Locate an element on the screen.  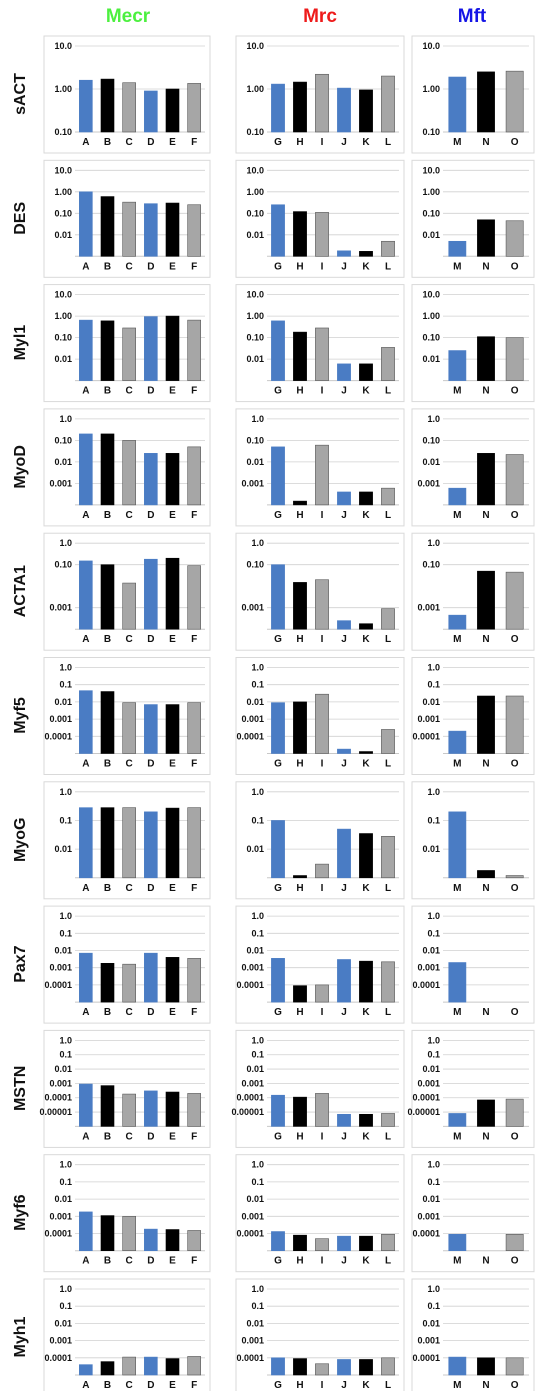
bar-myf5-e is located at coordinates (172, 729).